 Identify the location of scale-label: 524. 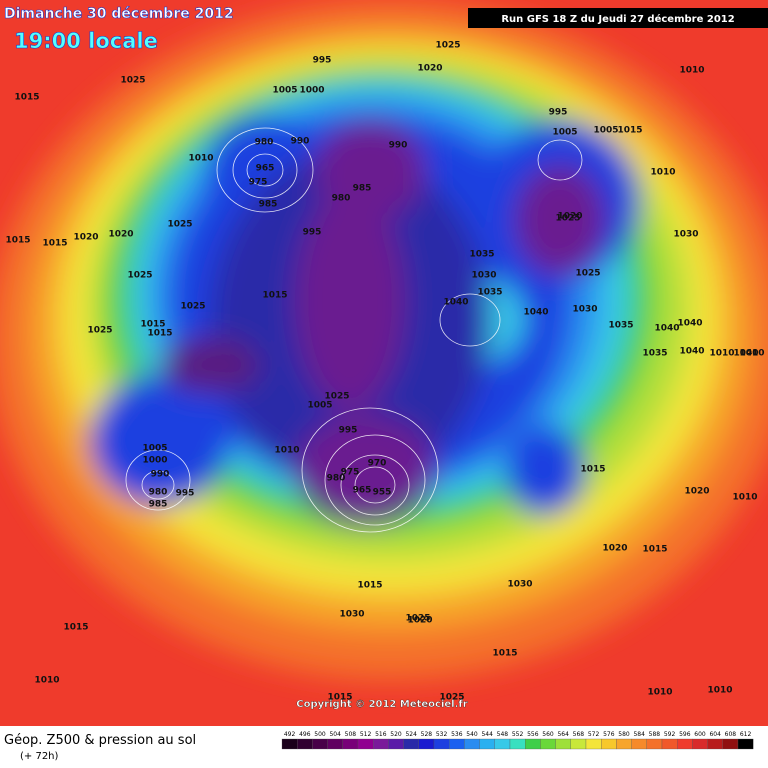
(411, 734).